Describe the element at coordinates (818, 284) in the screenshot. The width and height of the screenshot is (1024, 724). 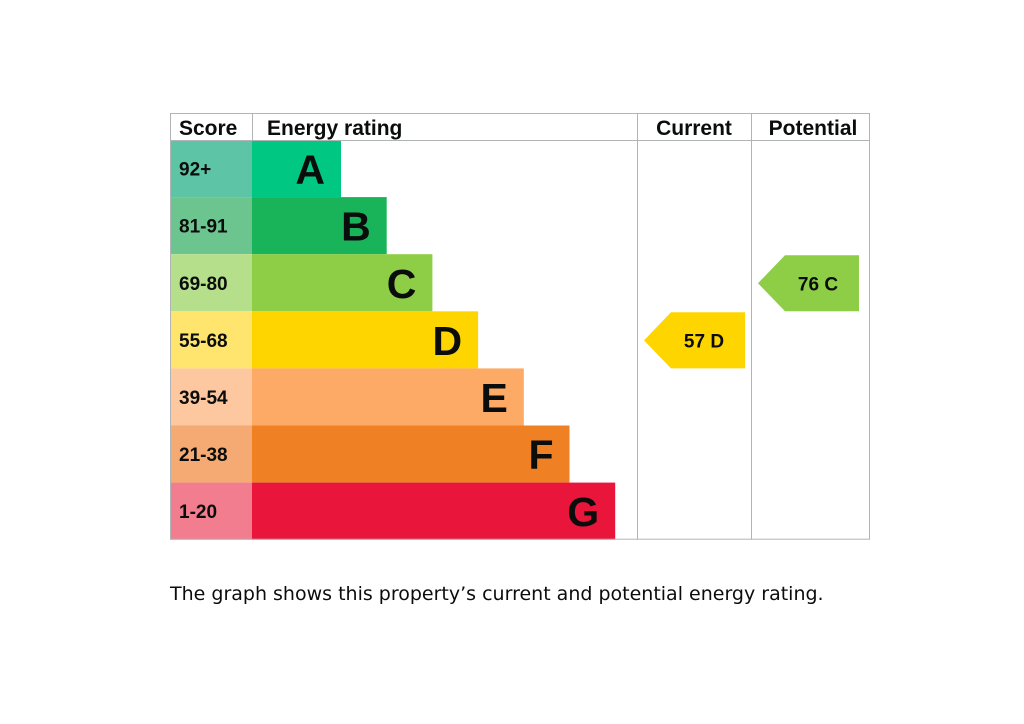
I see `potential-arrow-label: 76 C` at that location.